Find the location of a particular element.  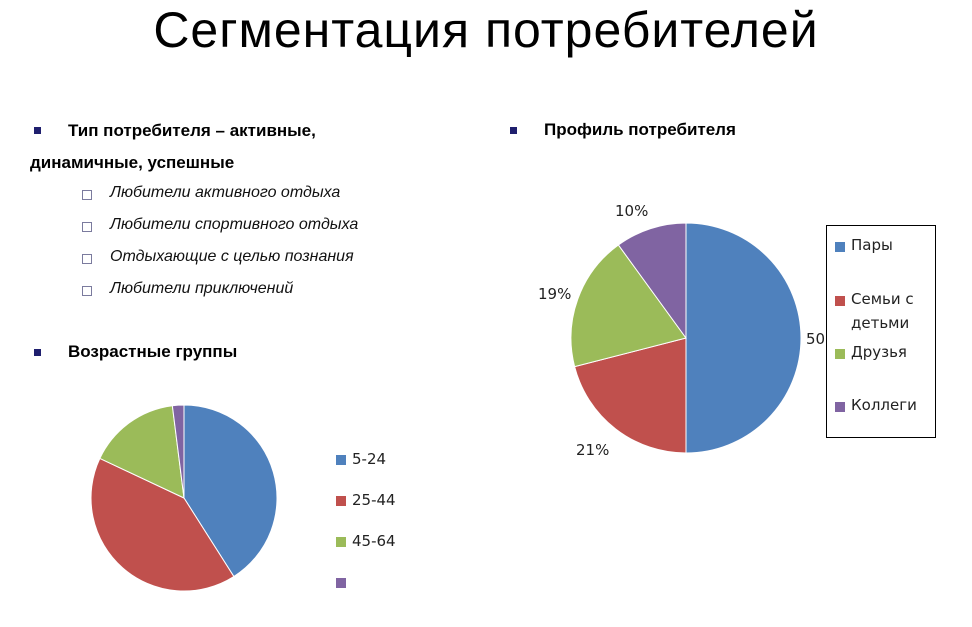

age-legend: 5-24 25-44 45-64 is located at coordinates (394, 525).